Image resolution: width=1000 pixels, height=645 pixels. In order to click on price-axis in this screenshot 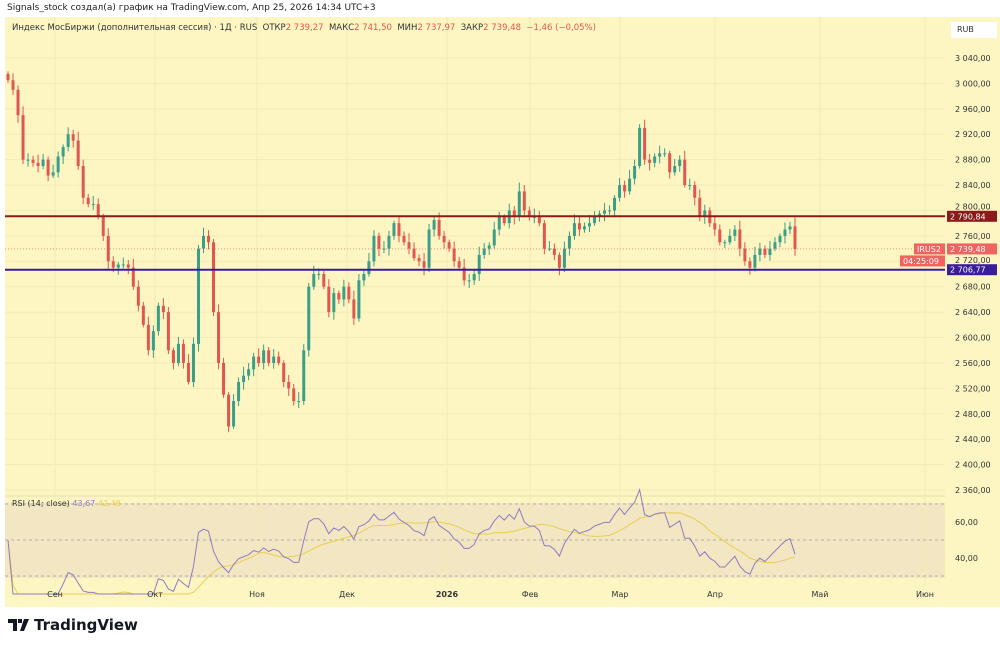, I will do `click(972, 312)`.